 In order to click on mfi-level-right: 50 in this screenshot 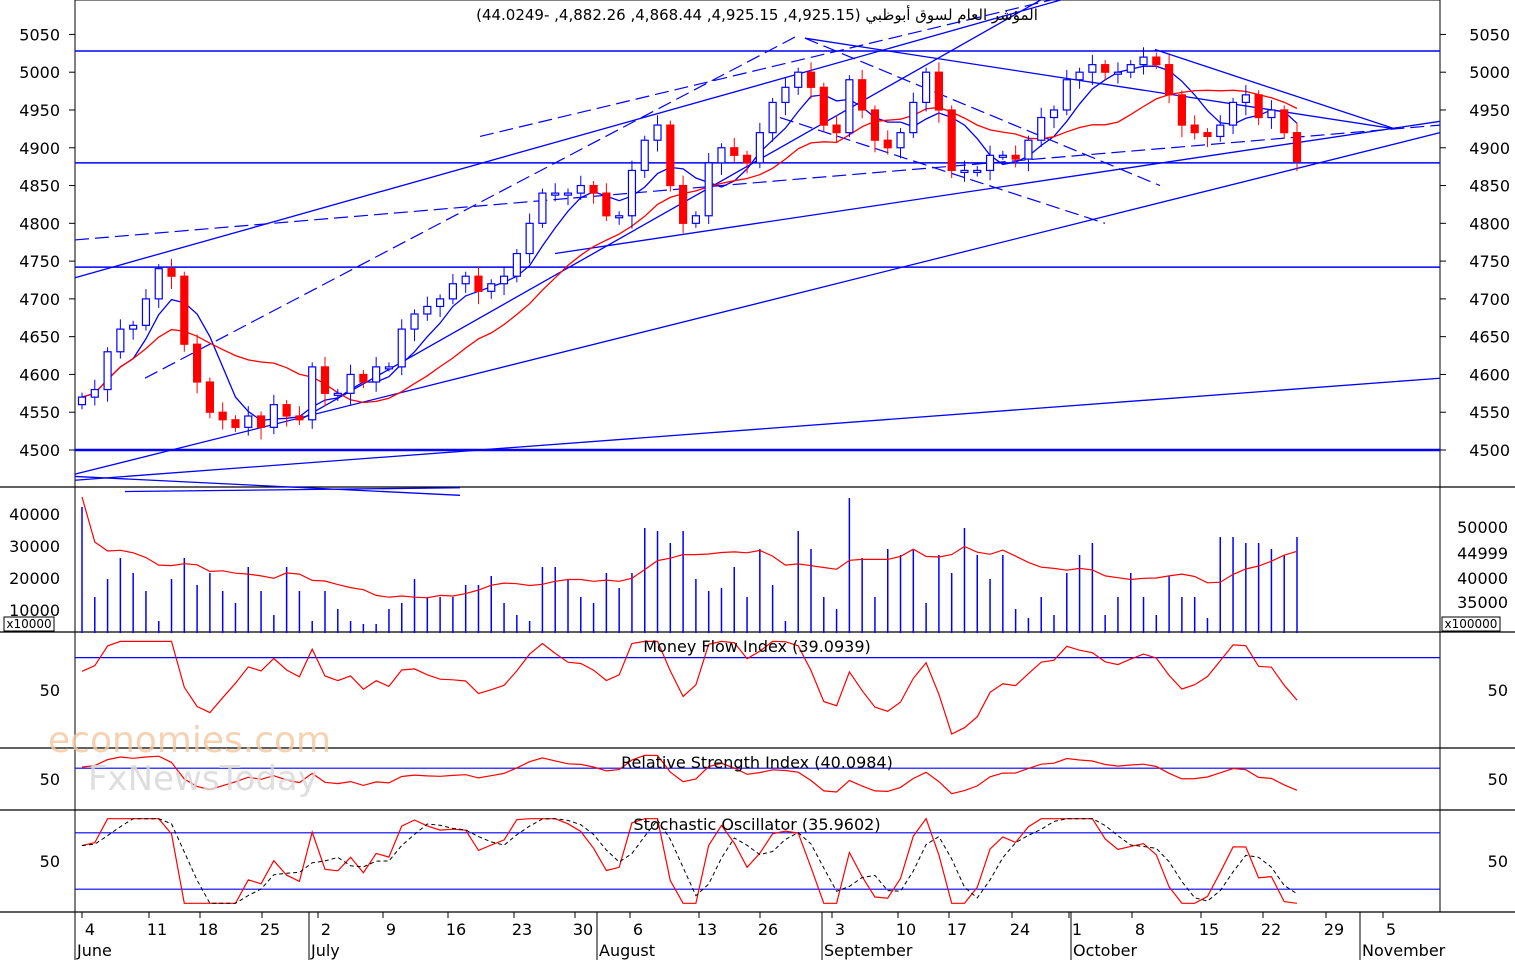, I will do `click(1498, 690)`.